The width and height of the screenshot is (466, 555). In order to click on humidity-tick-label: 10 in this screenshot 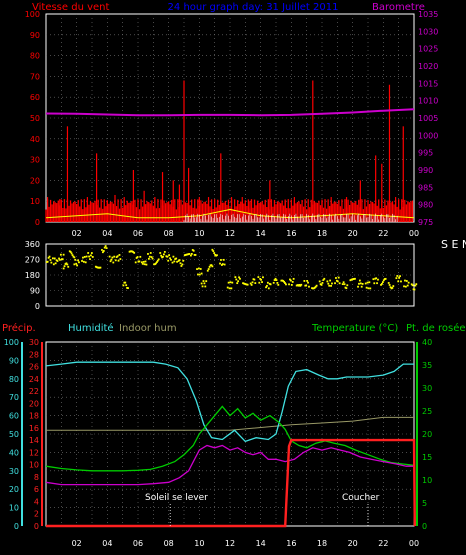, I will do `click(14, 508)`.